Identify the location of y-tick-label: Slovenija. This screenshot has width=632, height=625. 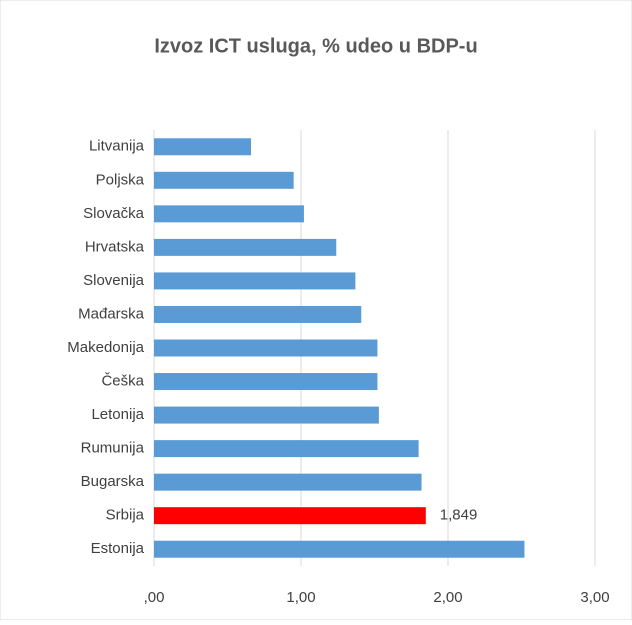
(114, 280).